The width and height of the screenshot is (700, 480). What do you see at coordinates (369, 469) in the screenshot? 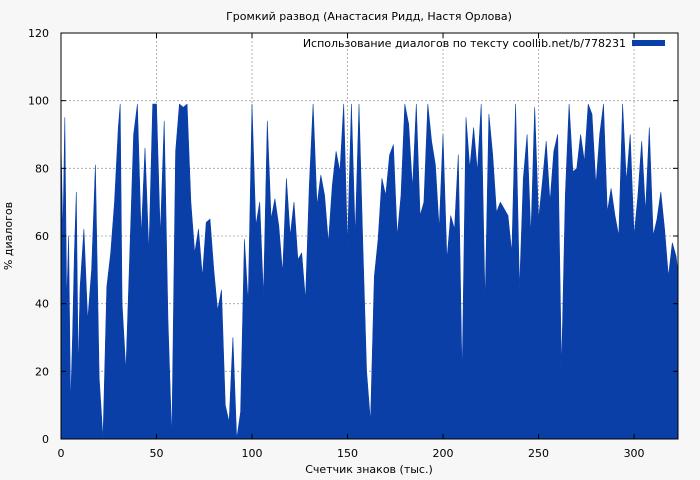
I see `x-axis-label: Счетчик знаков (тыс.)` at bounding box center [369, 469].